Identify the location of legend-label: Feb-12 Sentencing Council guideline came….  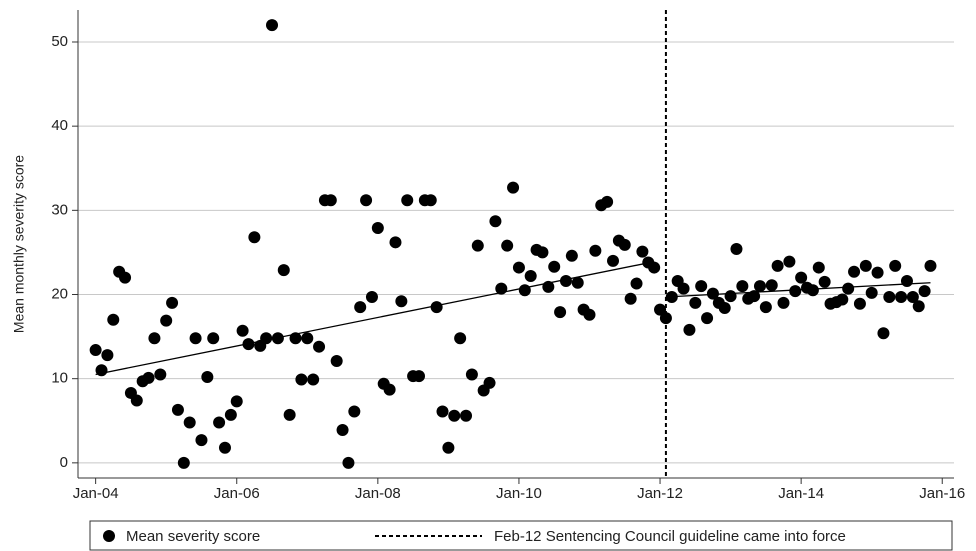
(670, 536).